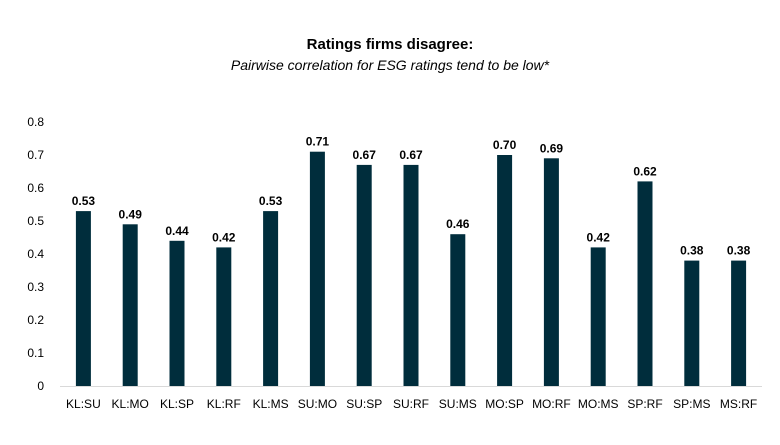  I want to click on y-tick-label: 0.4, so click(35, 254).